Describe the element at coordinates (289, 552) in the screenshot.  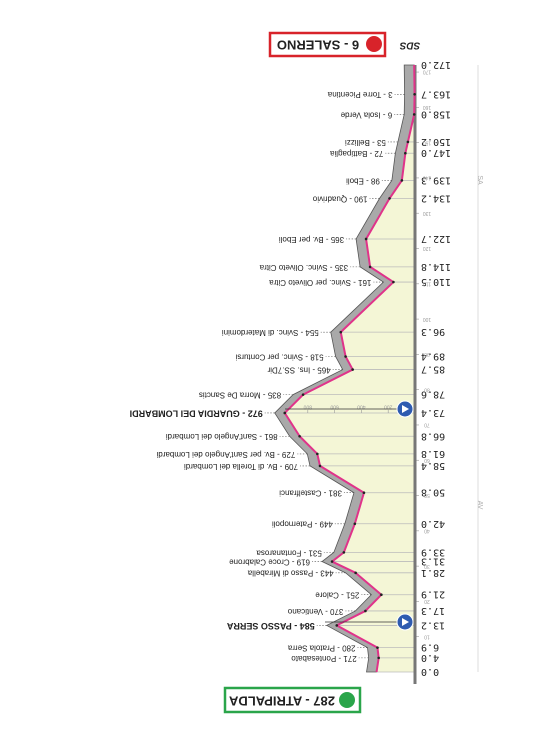
I see `place-label: 531 - Fontanarosa` at that location.